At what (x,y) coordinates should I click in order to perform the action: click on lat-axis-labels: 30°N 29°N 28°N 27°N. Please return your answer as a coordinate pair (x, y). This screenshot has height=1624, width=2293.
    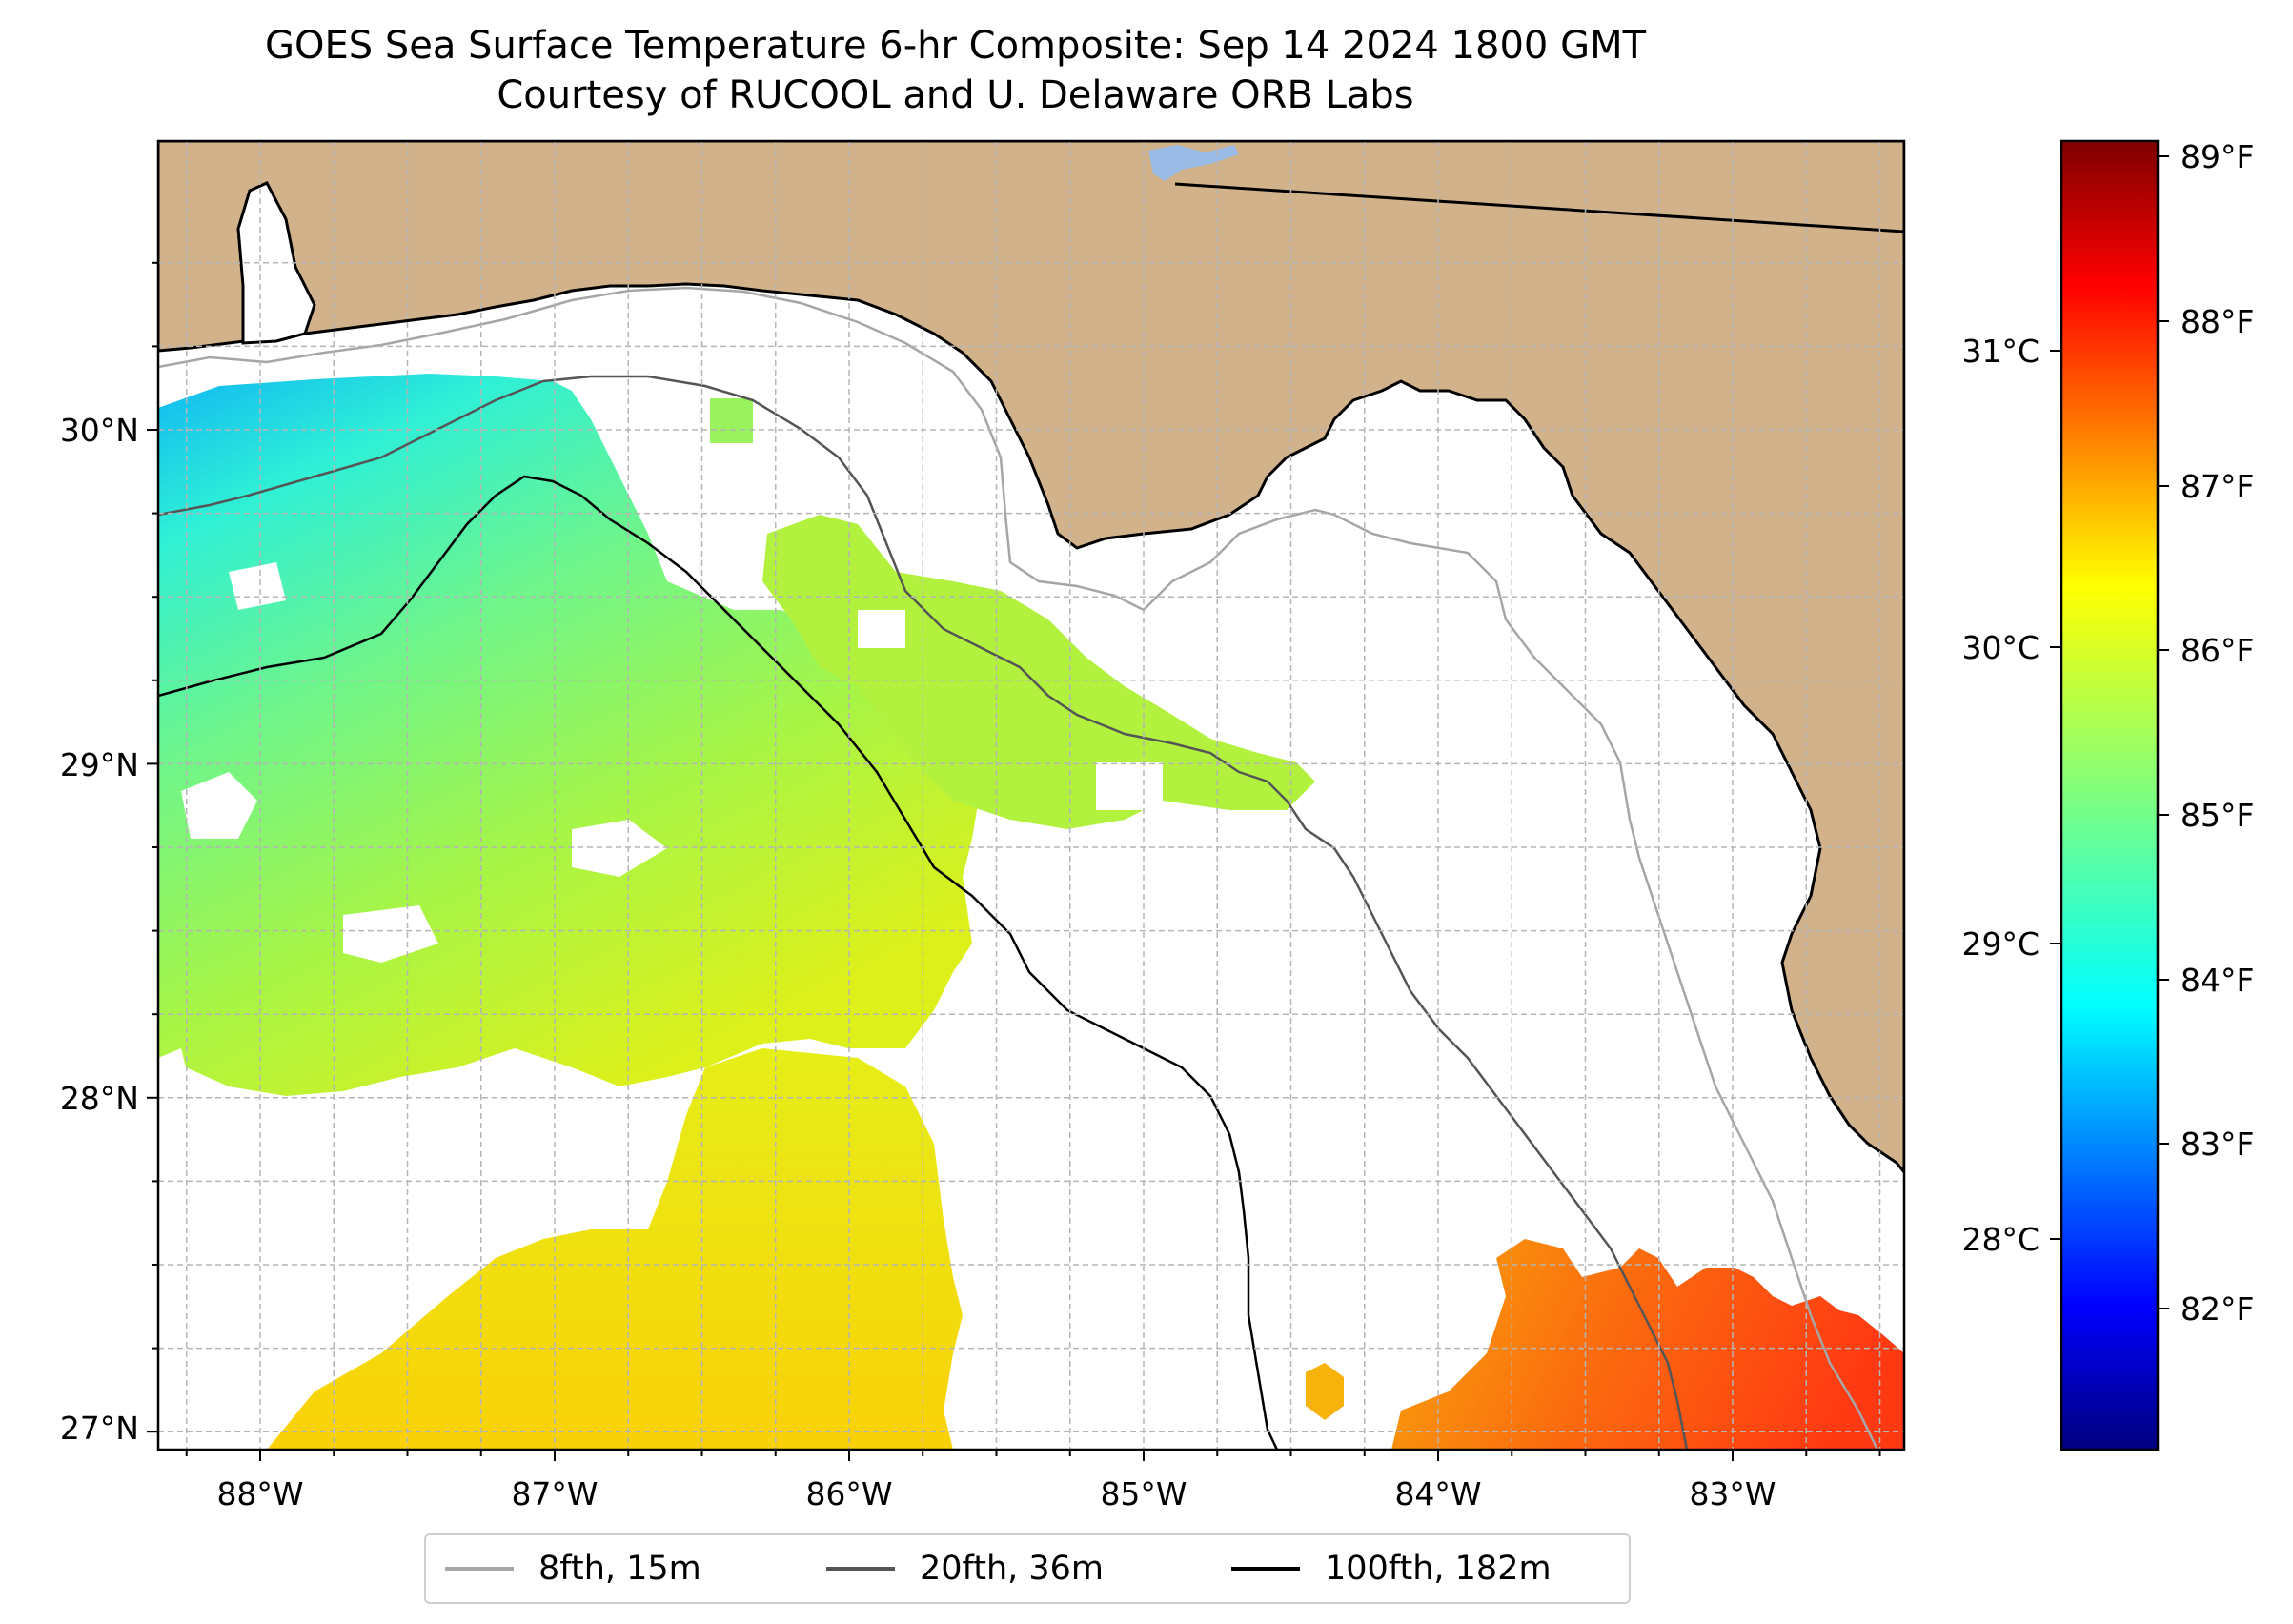
    Looking at the image, I should click on (100, 929).